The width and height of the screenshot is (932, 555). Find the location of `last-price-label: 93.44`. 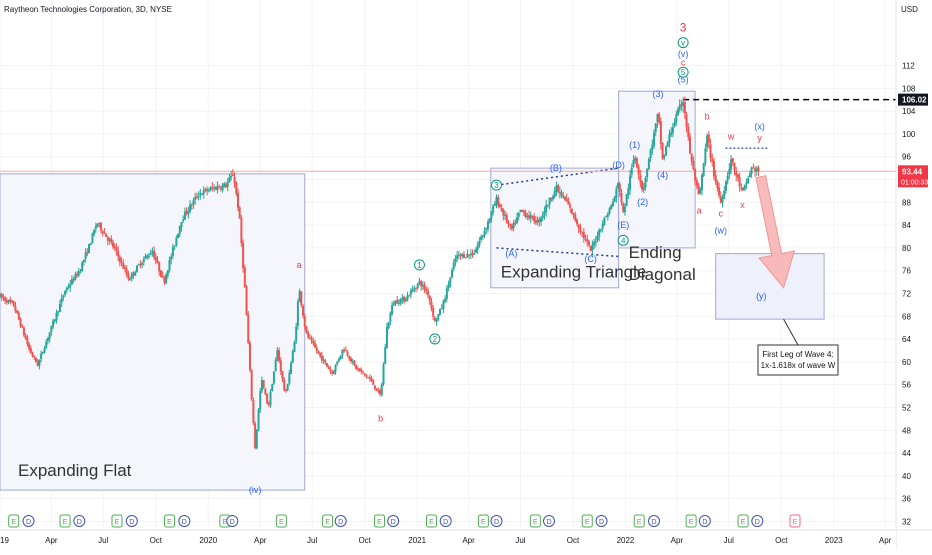

last-price-label: 93.44 is located at coordinates (912, 171).